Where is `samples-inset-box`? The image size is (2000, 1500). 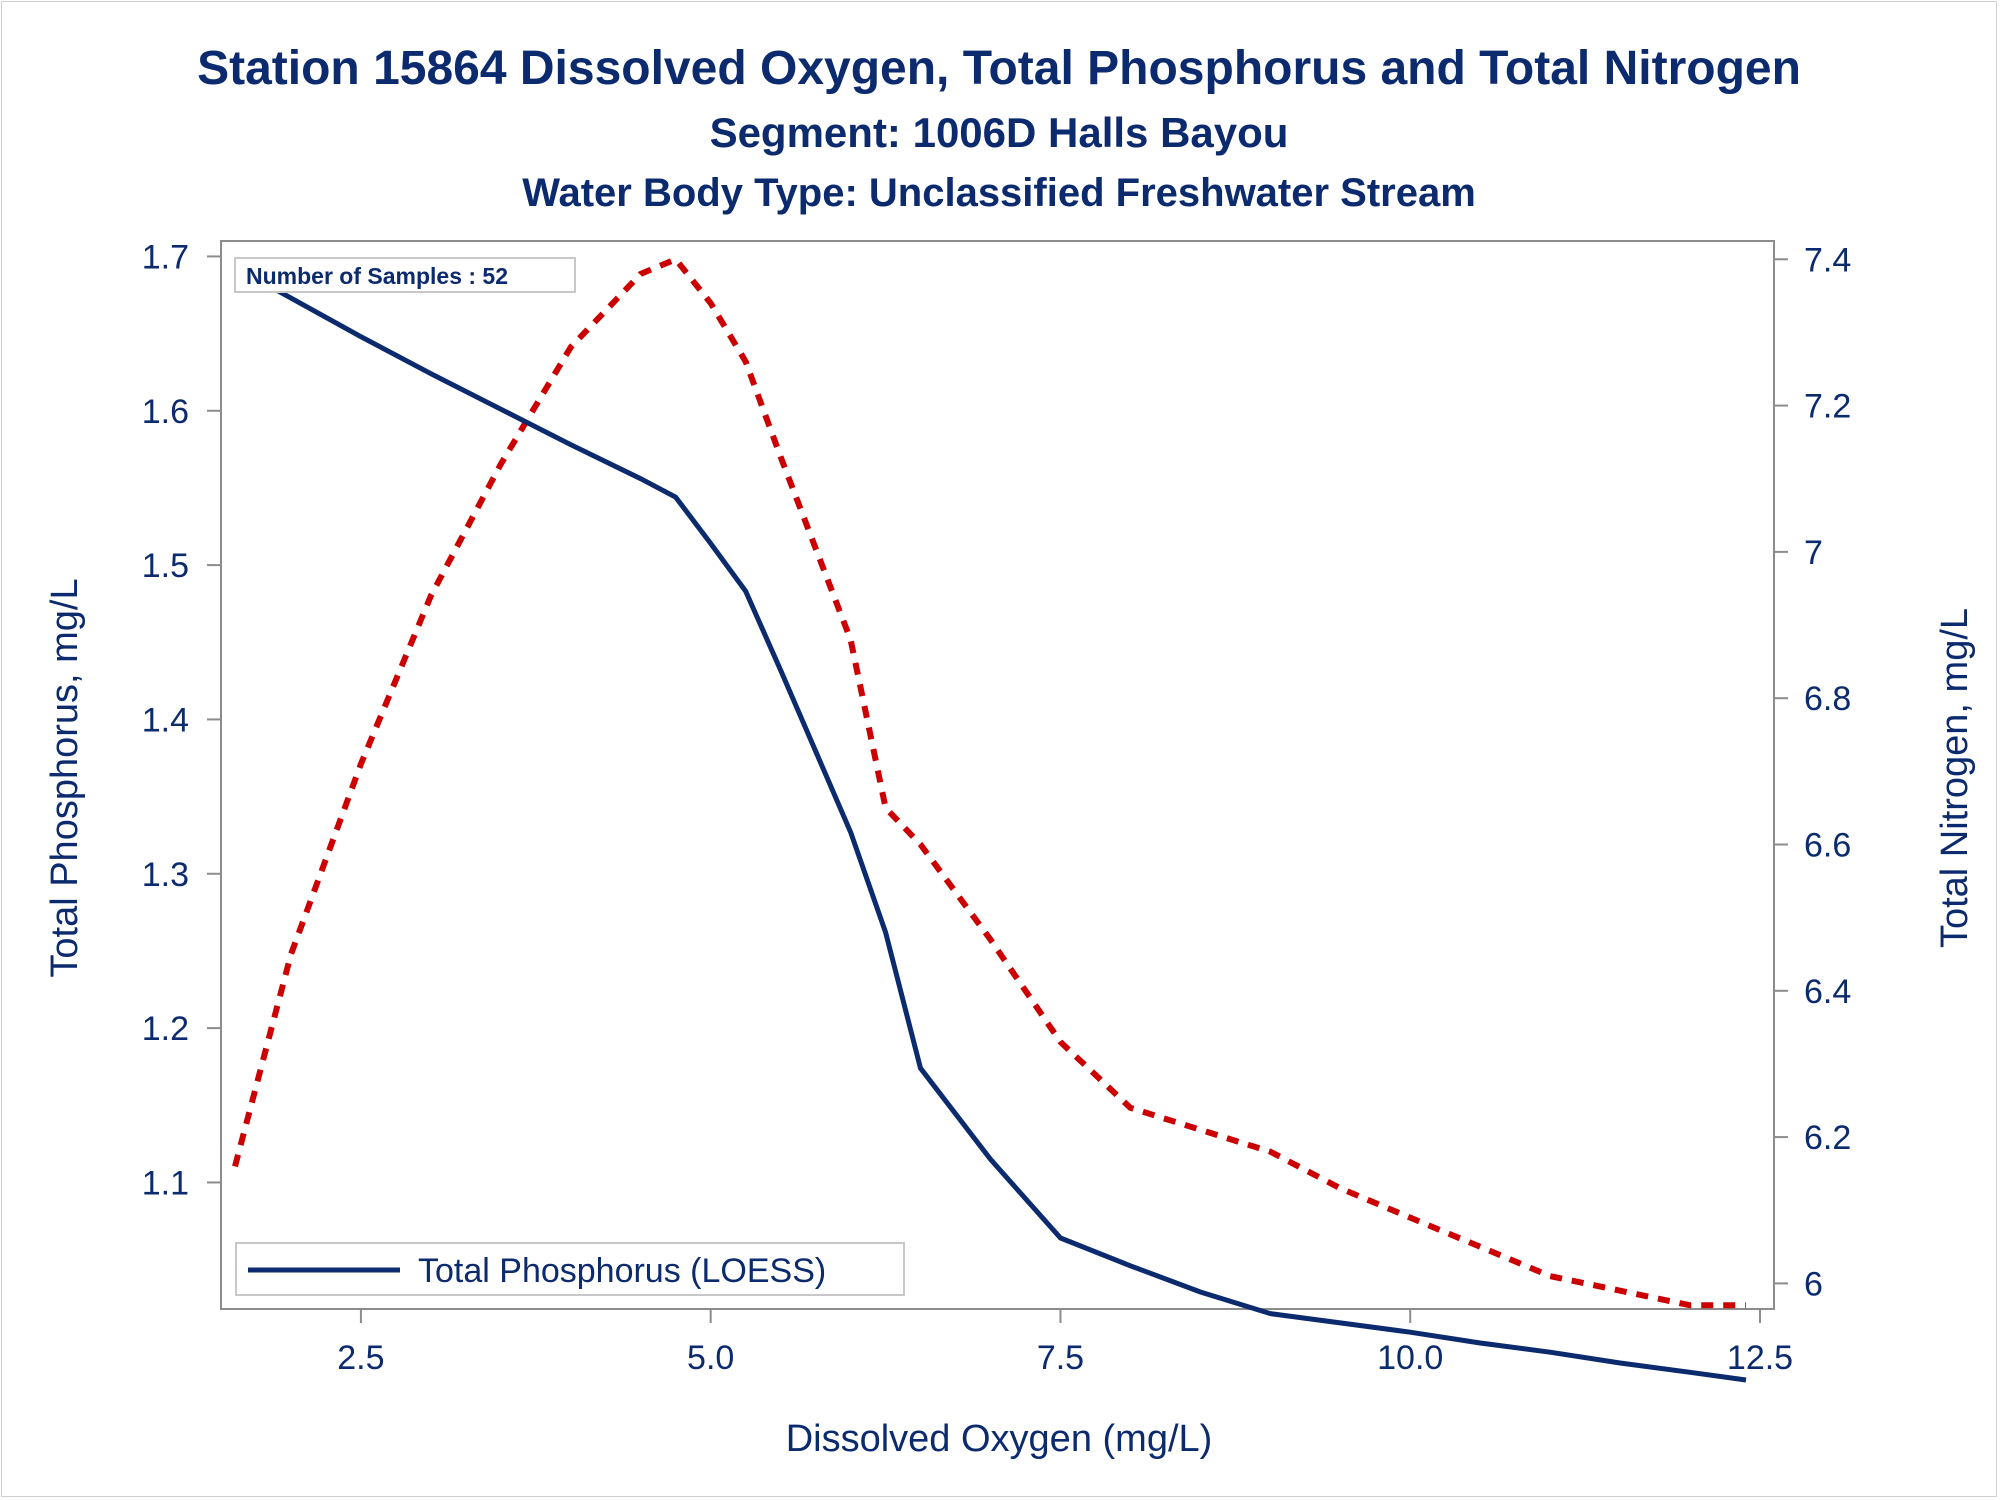 samples-inset-box is located at coordinates (405, 275).